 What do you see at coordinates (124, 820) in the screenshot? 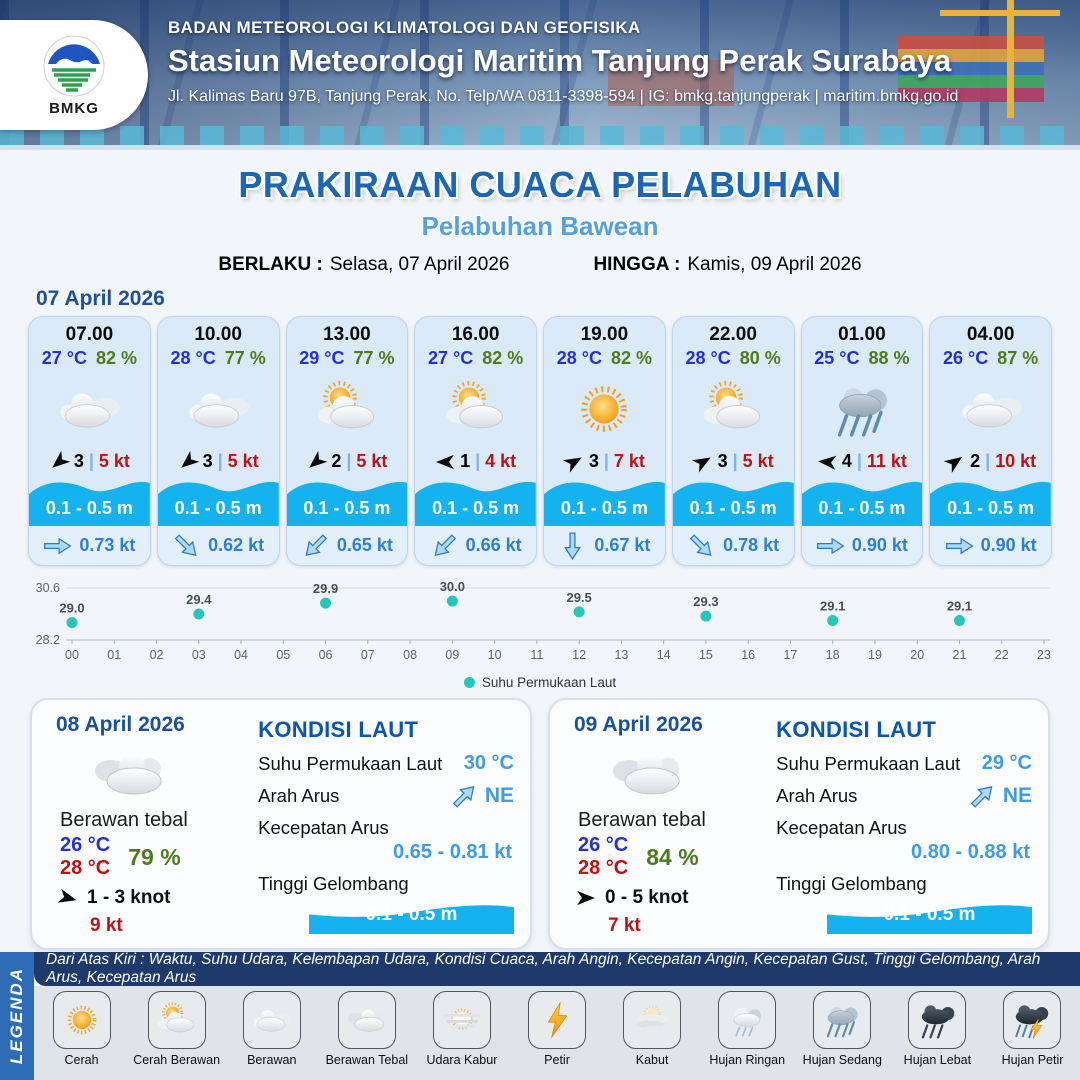
I see `weather-condition: Berawan tebal` at bounding box center [124, 820].